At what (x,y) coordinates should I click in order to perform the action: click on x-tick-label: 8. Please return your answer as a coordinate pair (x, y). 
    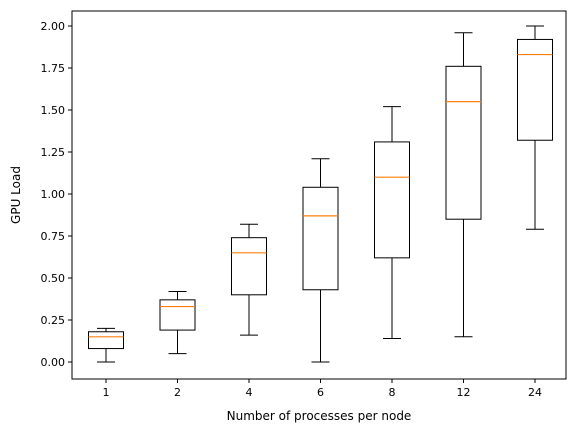
    Looking at the image, I should click on (392, 392).